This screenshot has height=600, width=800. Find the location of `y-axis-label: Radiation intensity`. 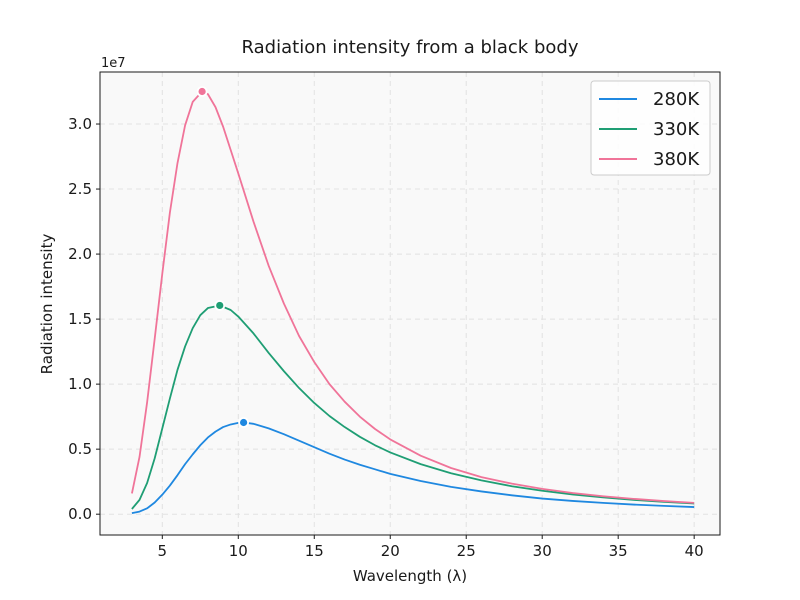

y-axis-label: Radiation intensity is located at coordinates (47, 304).